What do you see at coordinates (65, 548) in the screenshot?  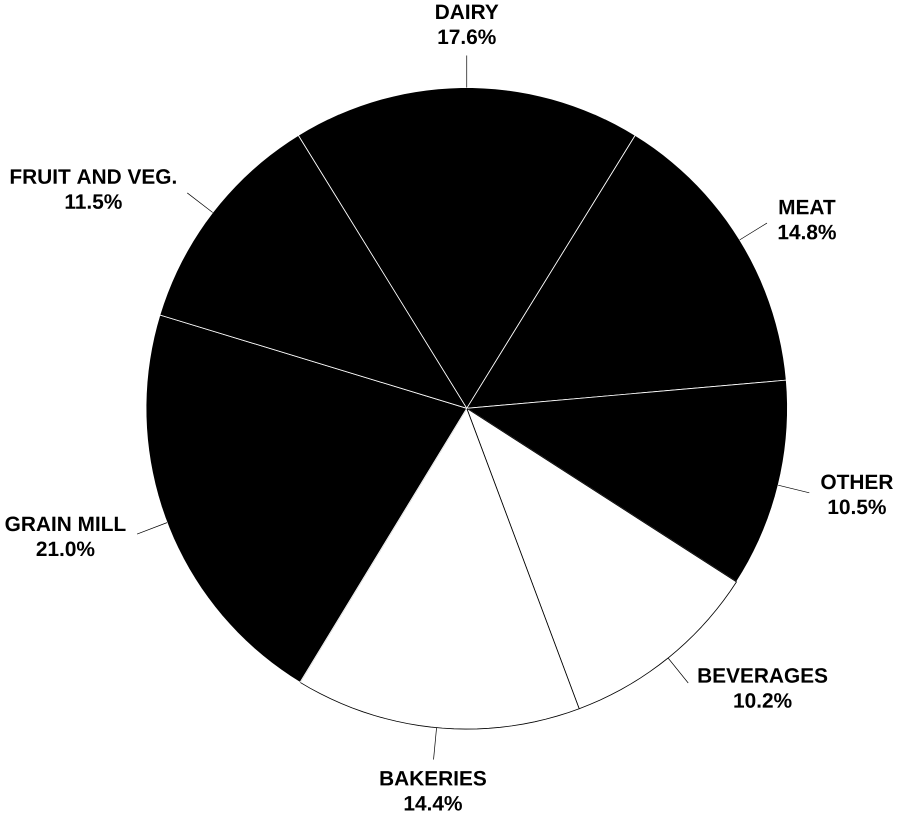 I see `data-label: 21.0%` at bounding box center [65, 548].